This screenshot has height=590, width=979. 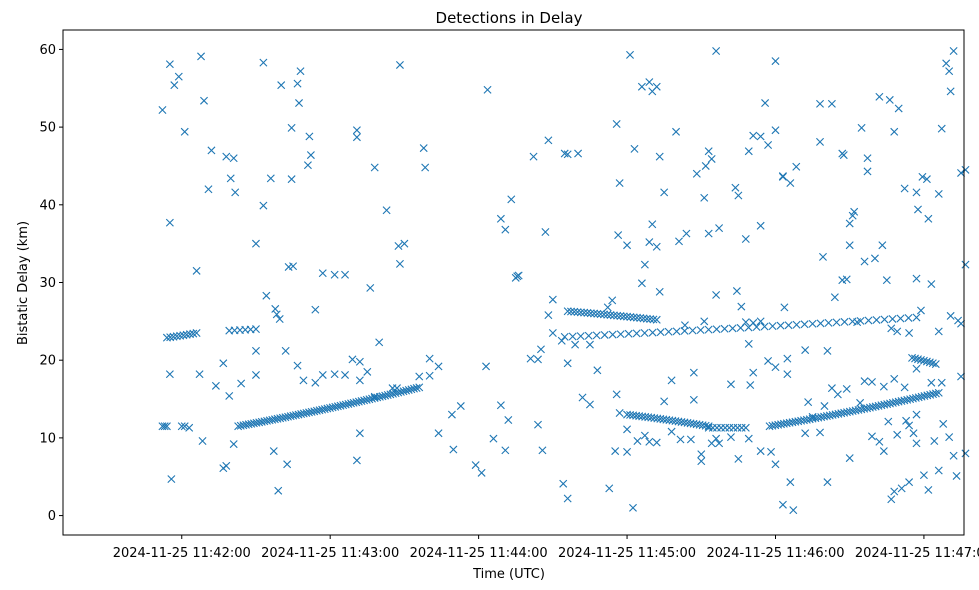 I want to click on x-tick-label: 2024-11-25 11:44:00, so click(x=479, y=553).